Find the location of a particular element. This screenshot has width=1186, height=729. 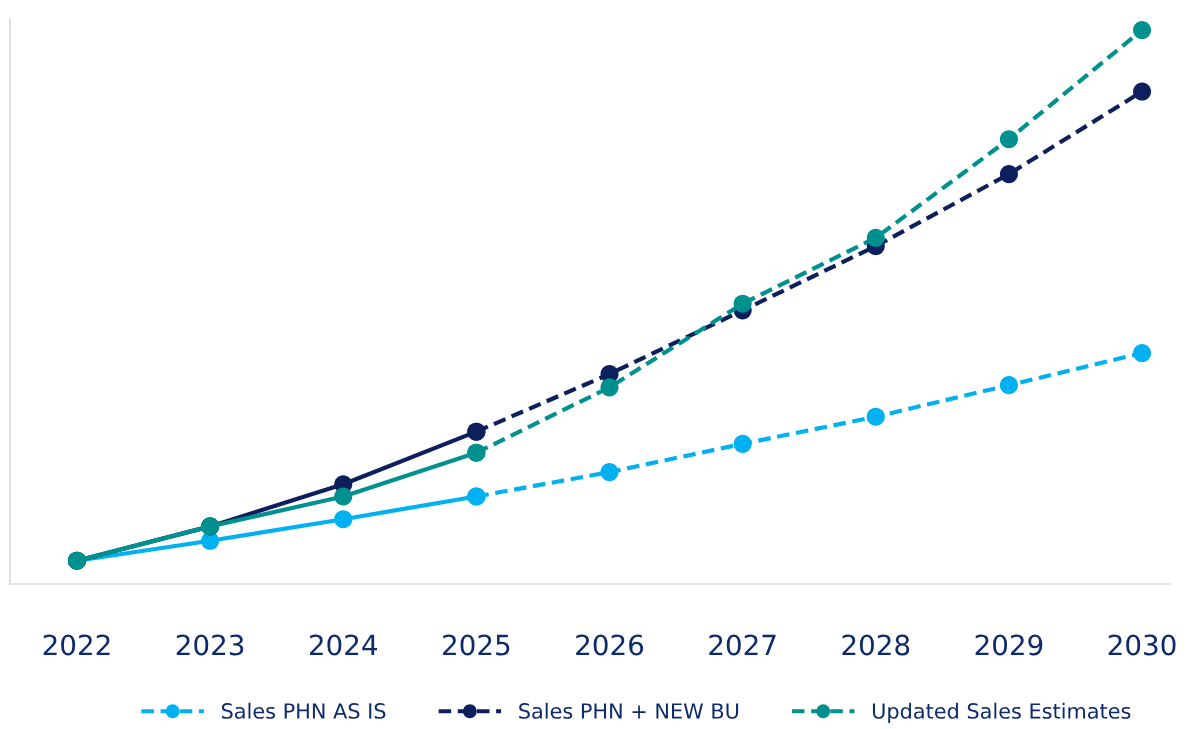

x-tick-label: 2028 is located at coordinates (876, 645).